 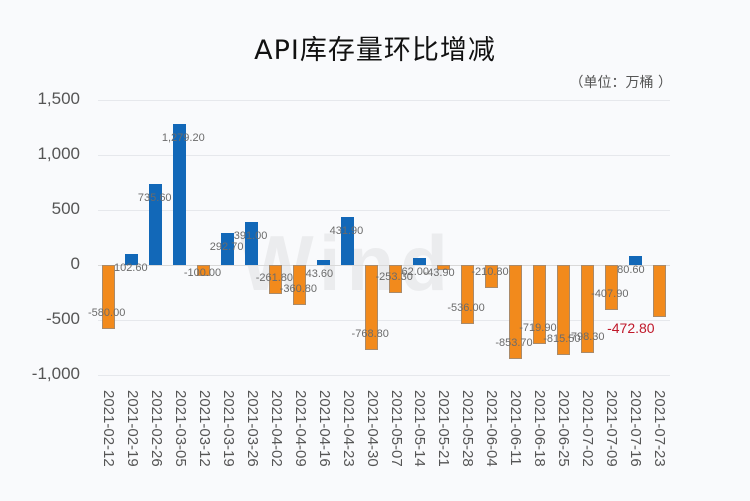 What do you see at coordinates (183, 138) in the screenshot?
I see `data-label: 1,279.20` at bounding box center [183, 138].